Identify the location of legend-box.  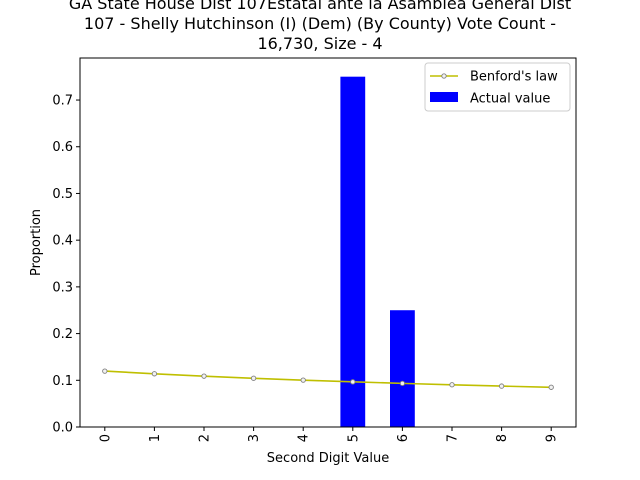
(497, 87).